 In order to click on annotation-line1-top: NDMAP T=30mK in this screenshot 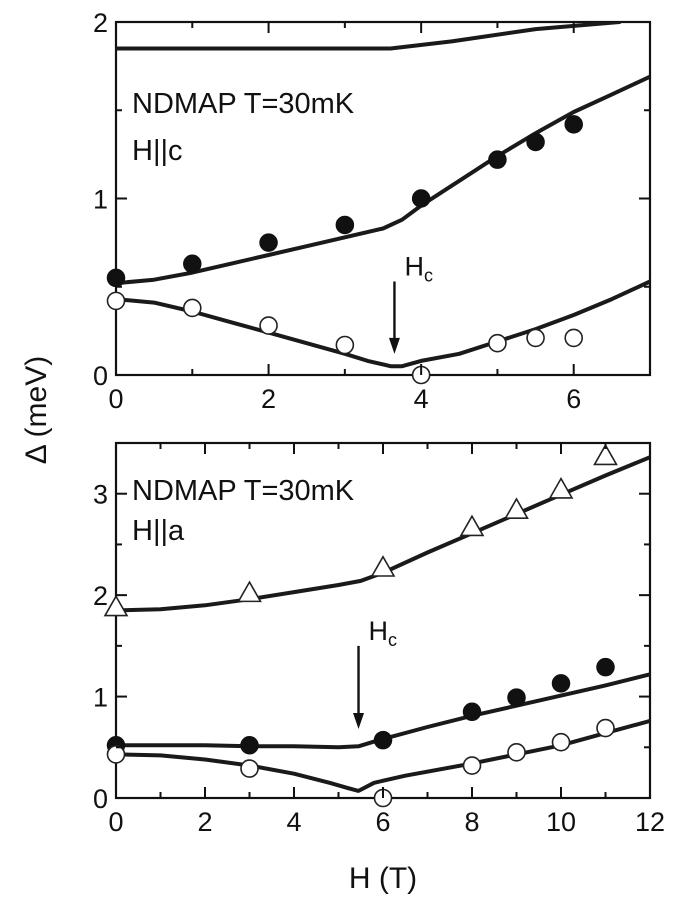, I will do `click(243, 104)`.